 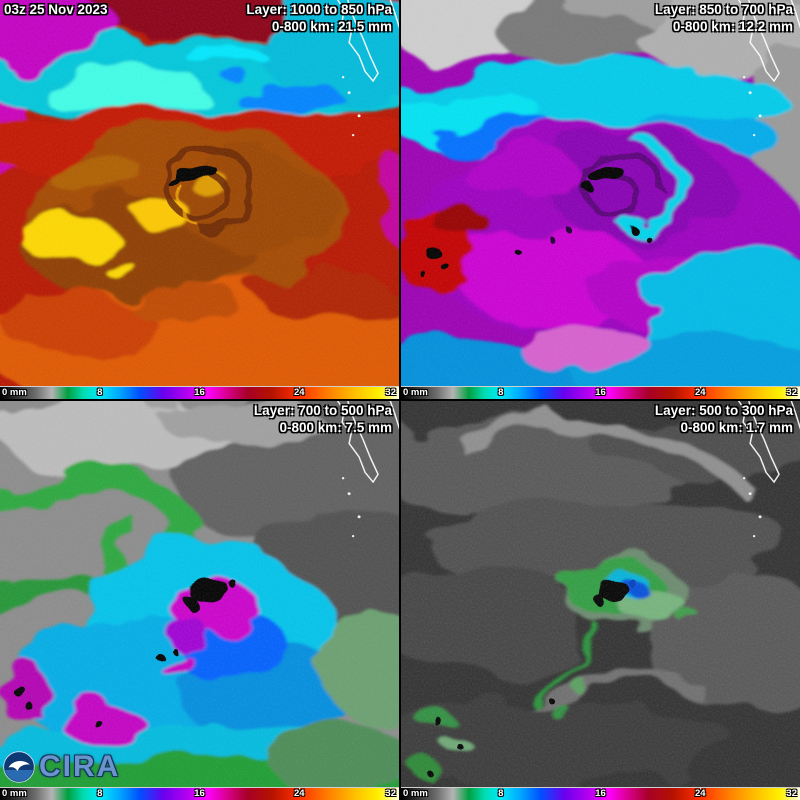 I want to click on layer-label: Layer: 700 to 500 hPa, so click(x=322, y=410).